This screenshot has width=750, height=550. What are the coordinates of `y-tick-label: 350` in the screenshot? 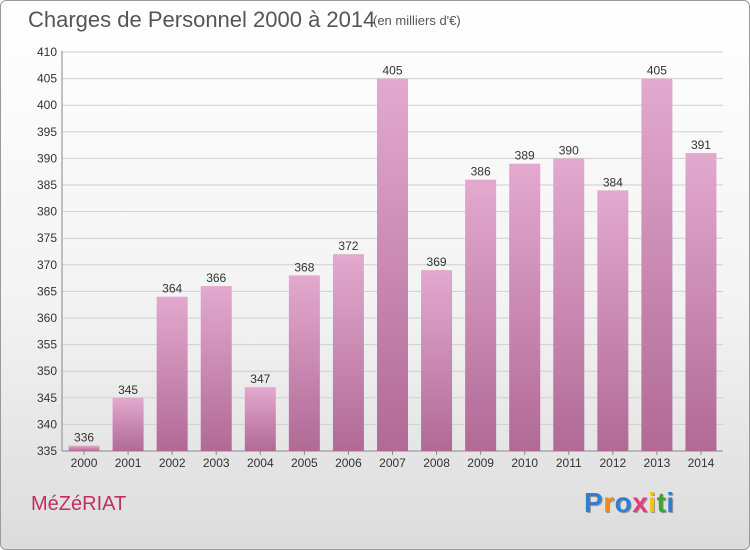 It's located at (47, 371).